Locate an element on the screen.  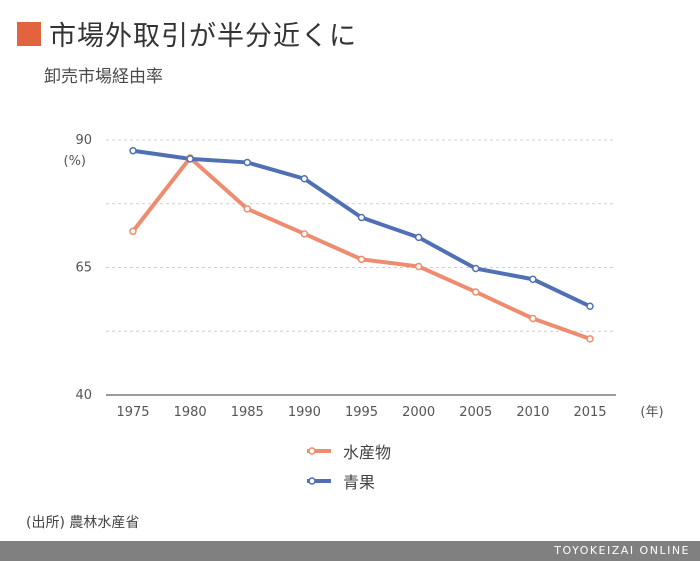
legend-item-series-2: 青果 is located at coordinates (348, 481).